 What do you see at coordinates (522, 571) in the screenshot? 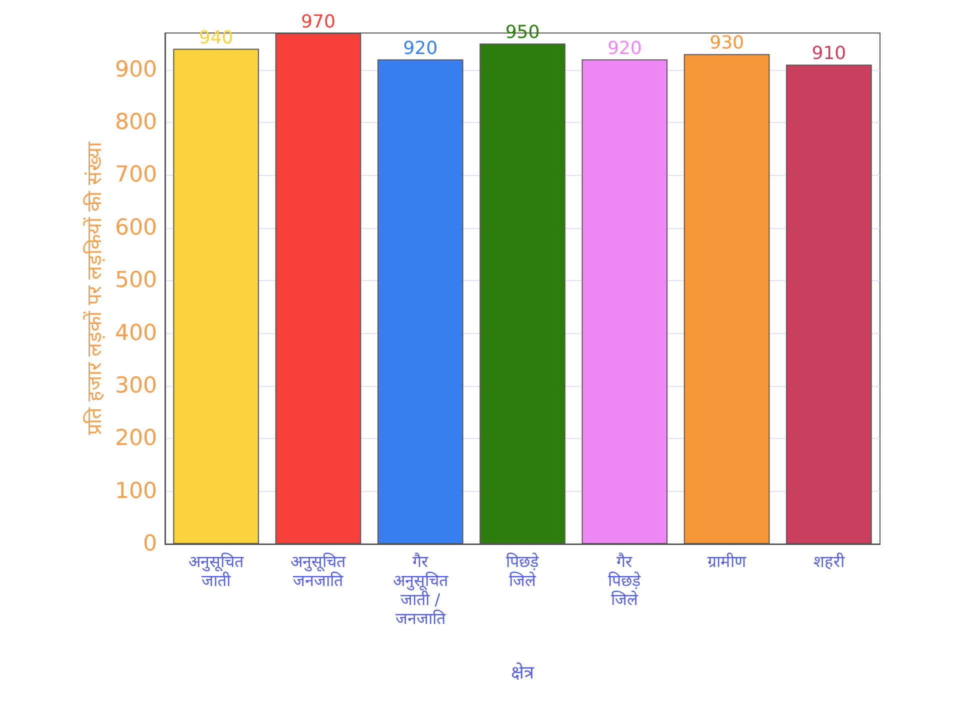
I see `x-tick-label: पिछड़े जिले` at bounding box center [522, 571].